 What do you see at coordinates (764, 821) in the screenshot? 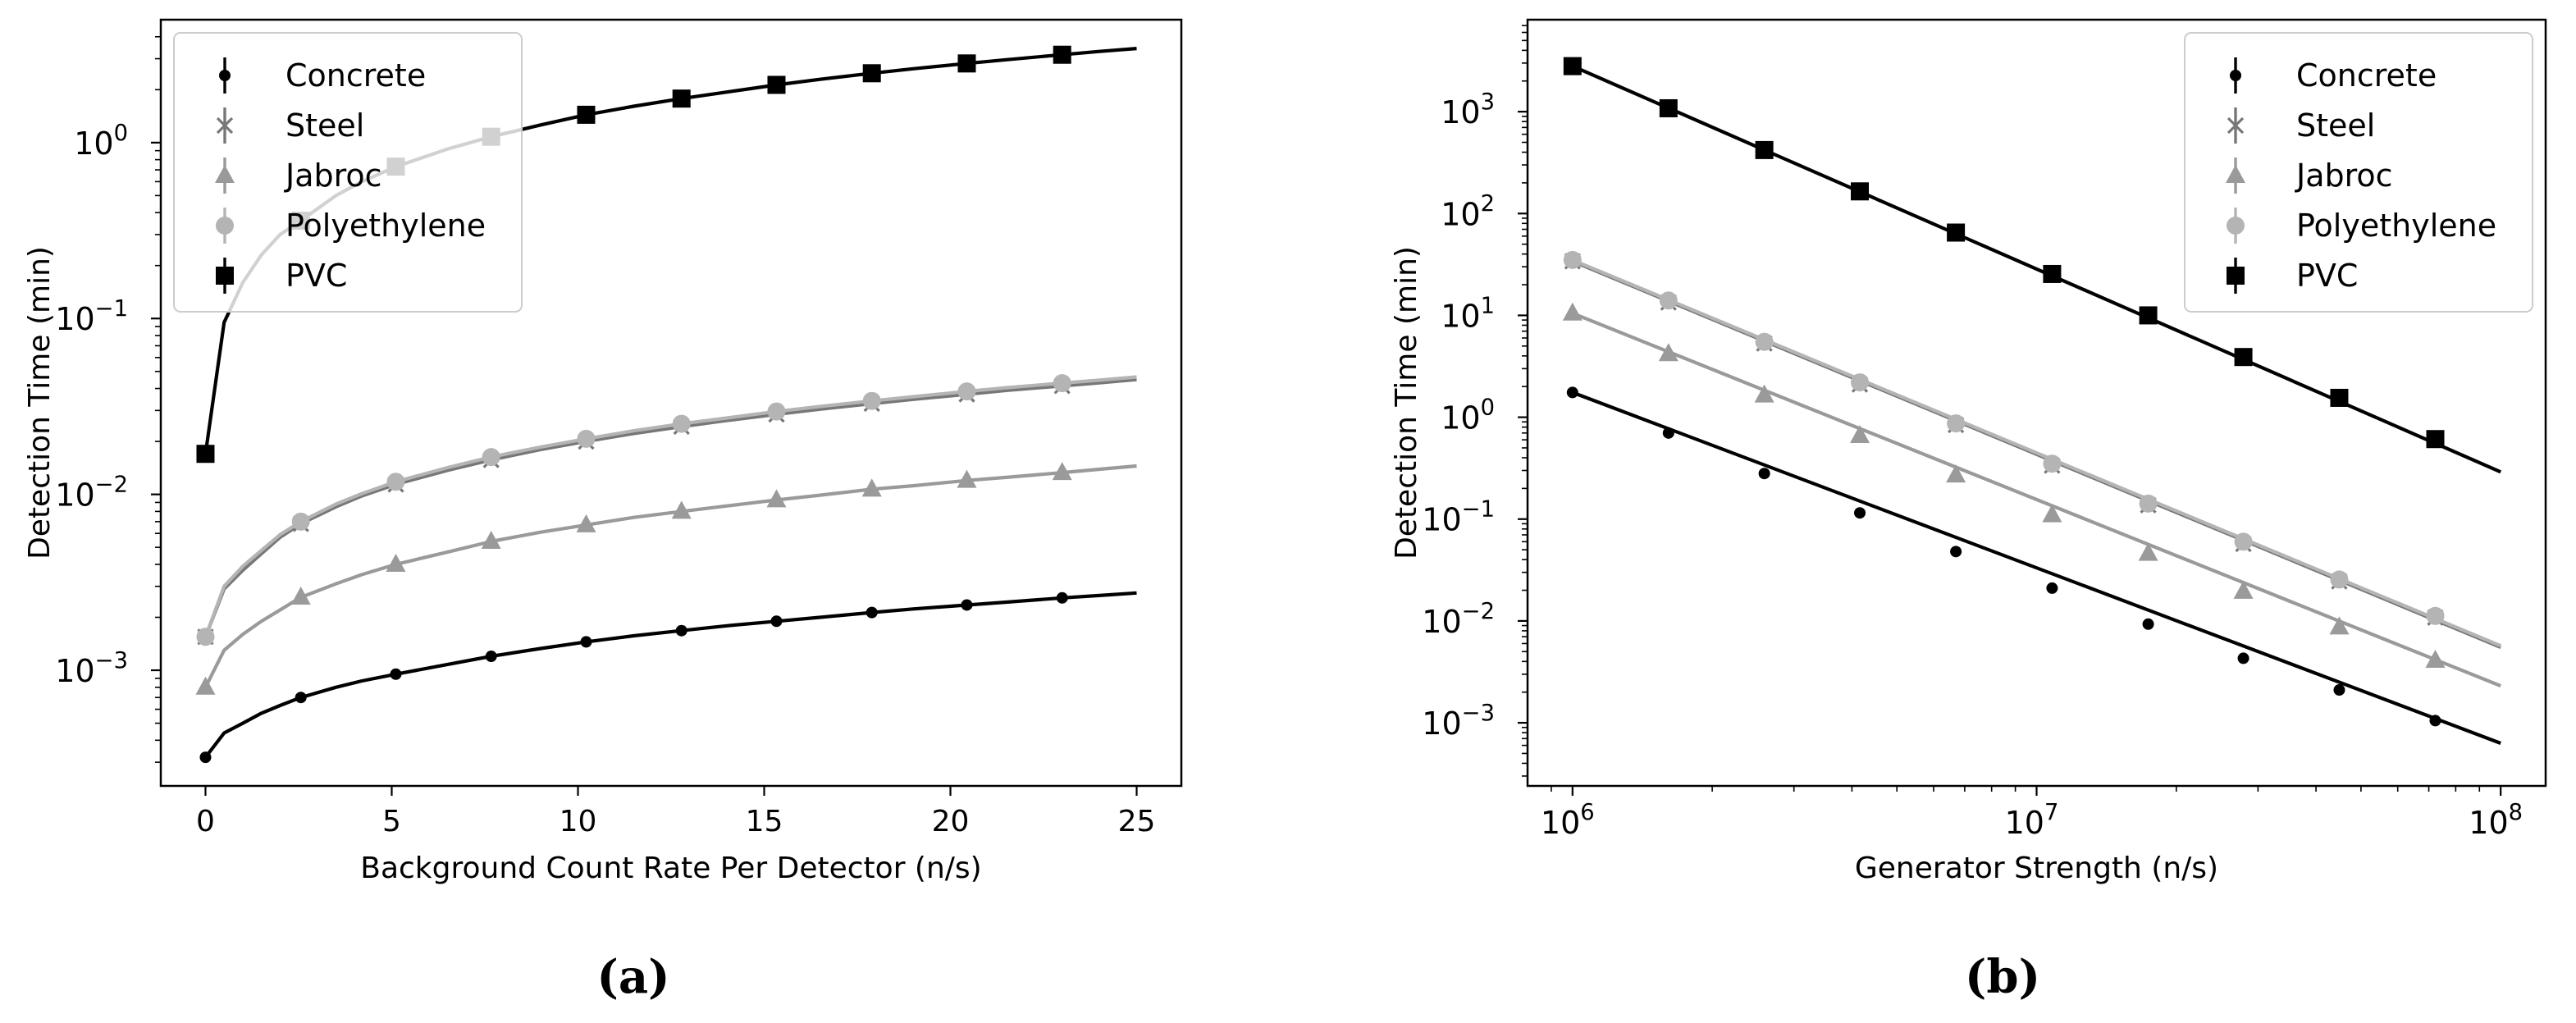
I see `x-tick-label: 15` at bounding box center [764, 821].